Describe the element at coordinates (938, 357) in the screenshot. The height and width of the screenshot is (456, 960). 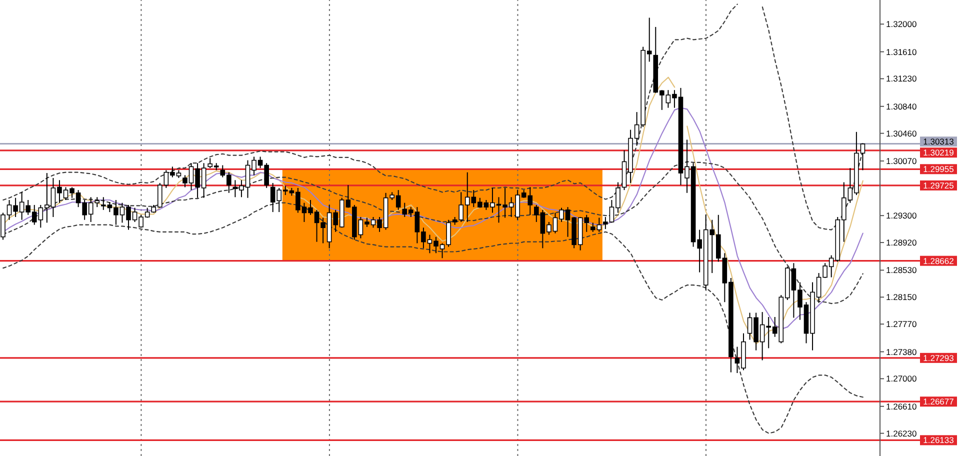
I see `ref-line-label: 1.27293` at that location.